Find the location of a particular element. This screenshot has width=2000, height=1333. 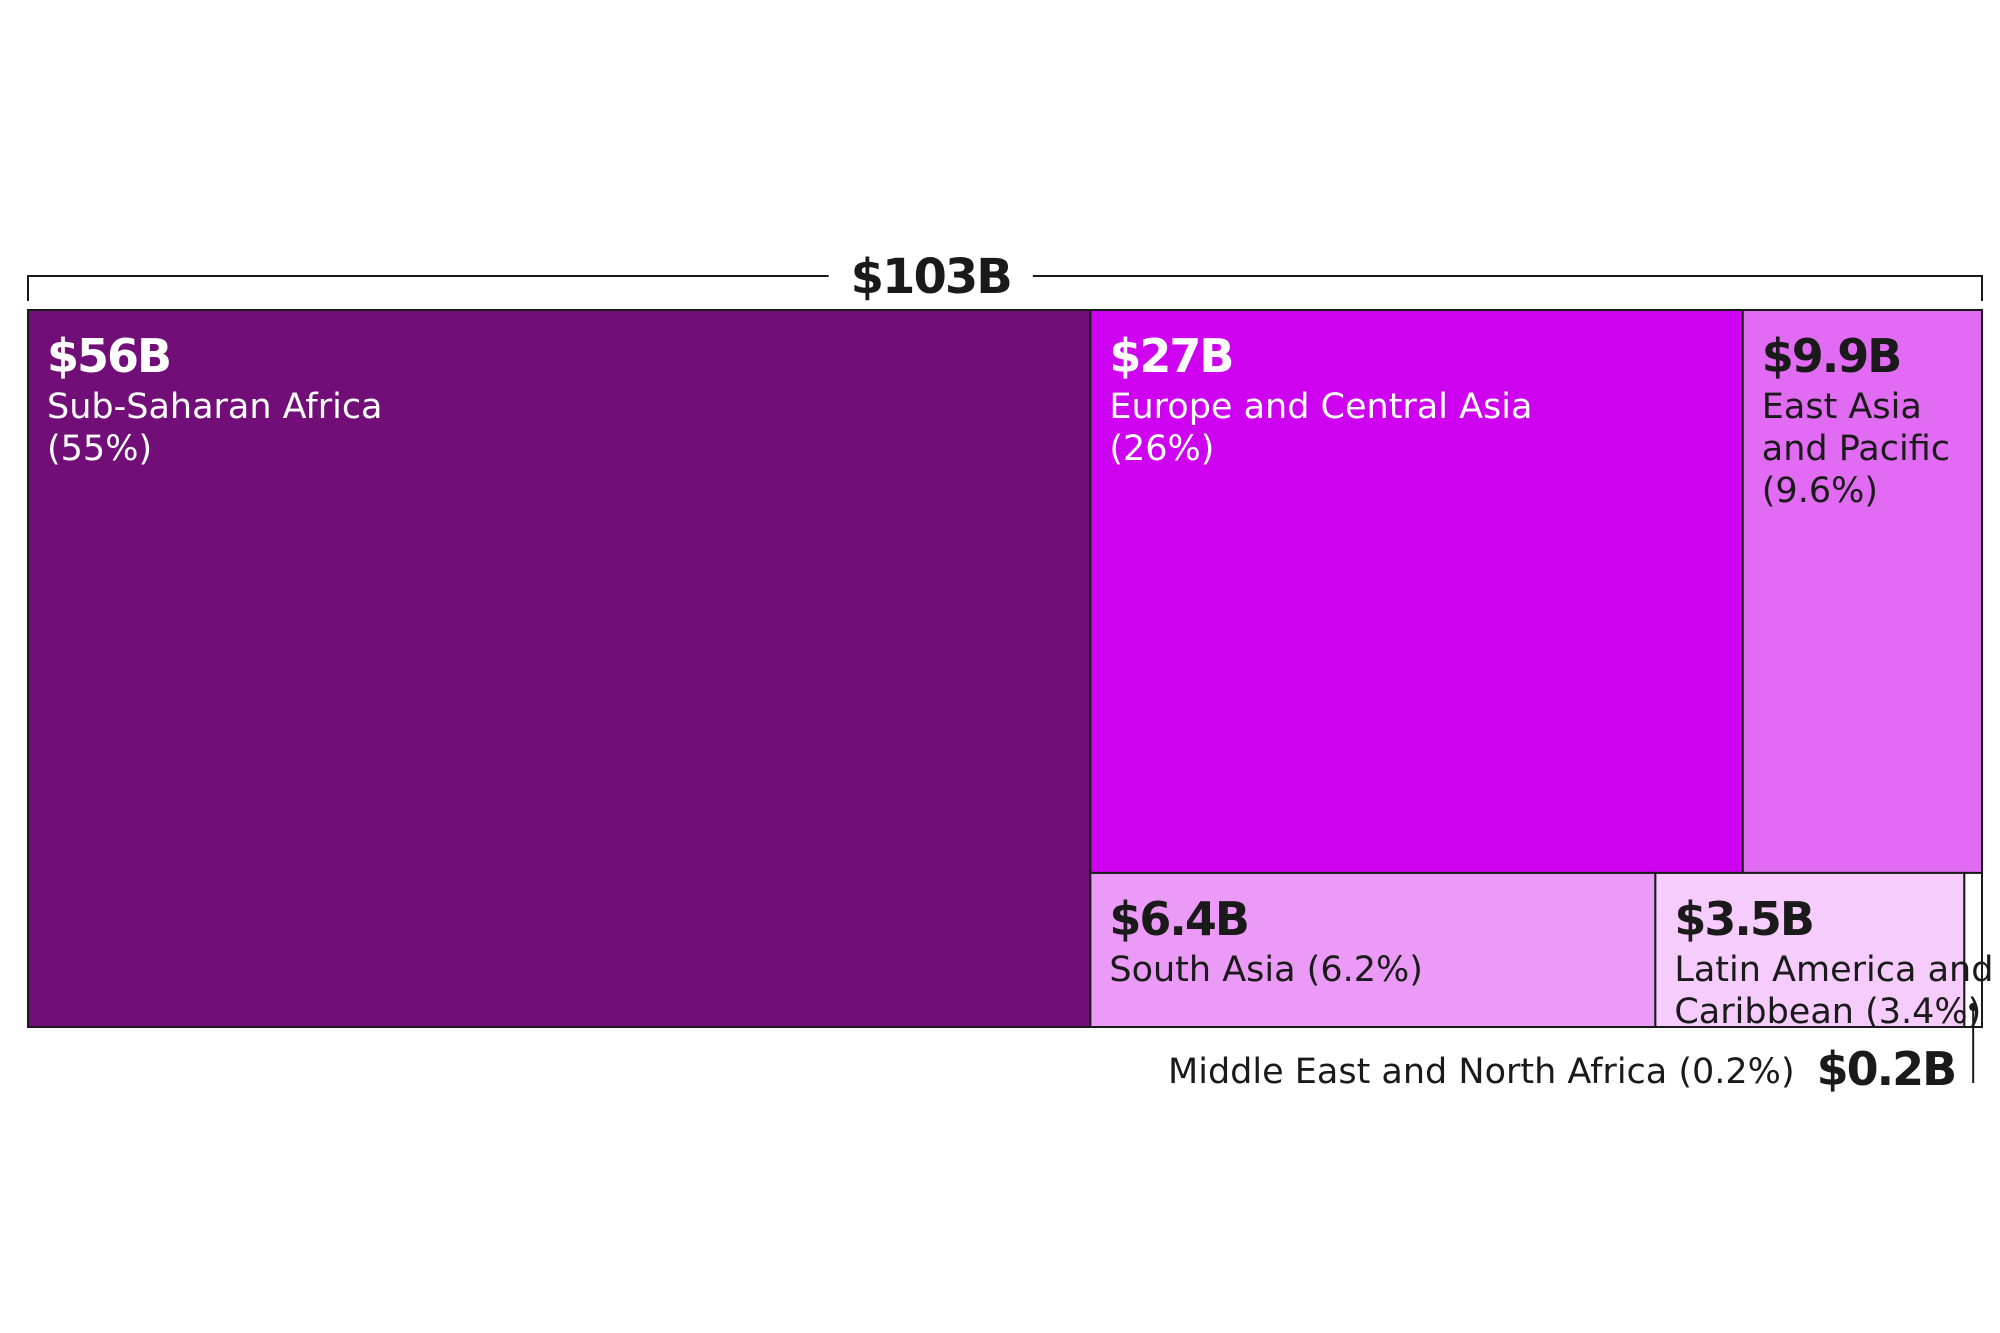

cell-south-asia is located at coordinates (1373, 949).